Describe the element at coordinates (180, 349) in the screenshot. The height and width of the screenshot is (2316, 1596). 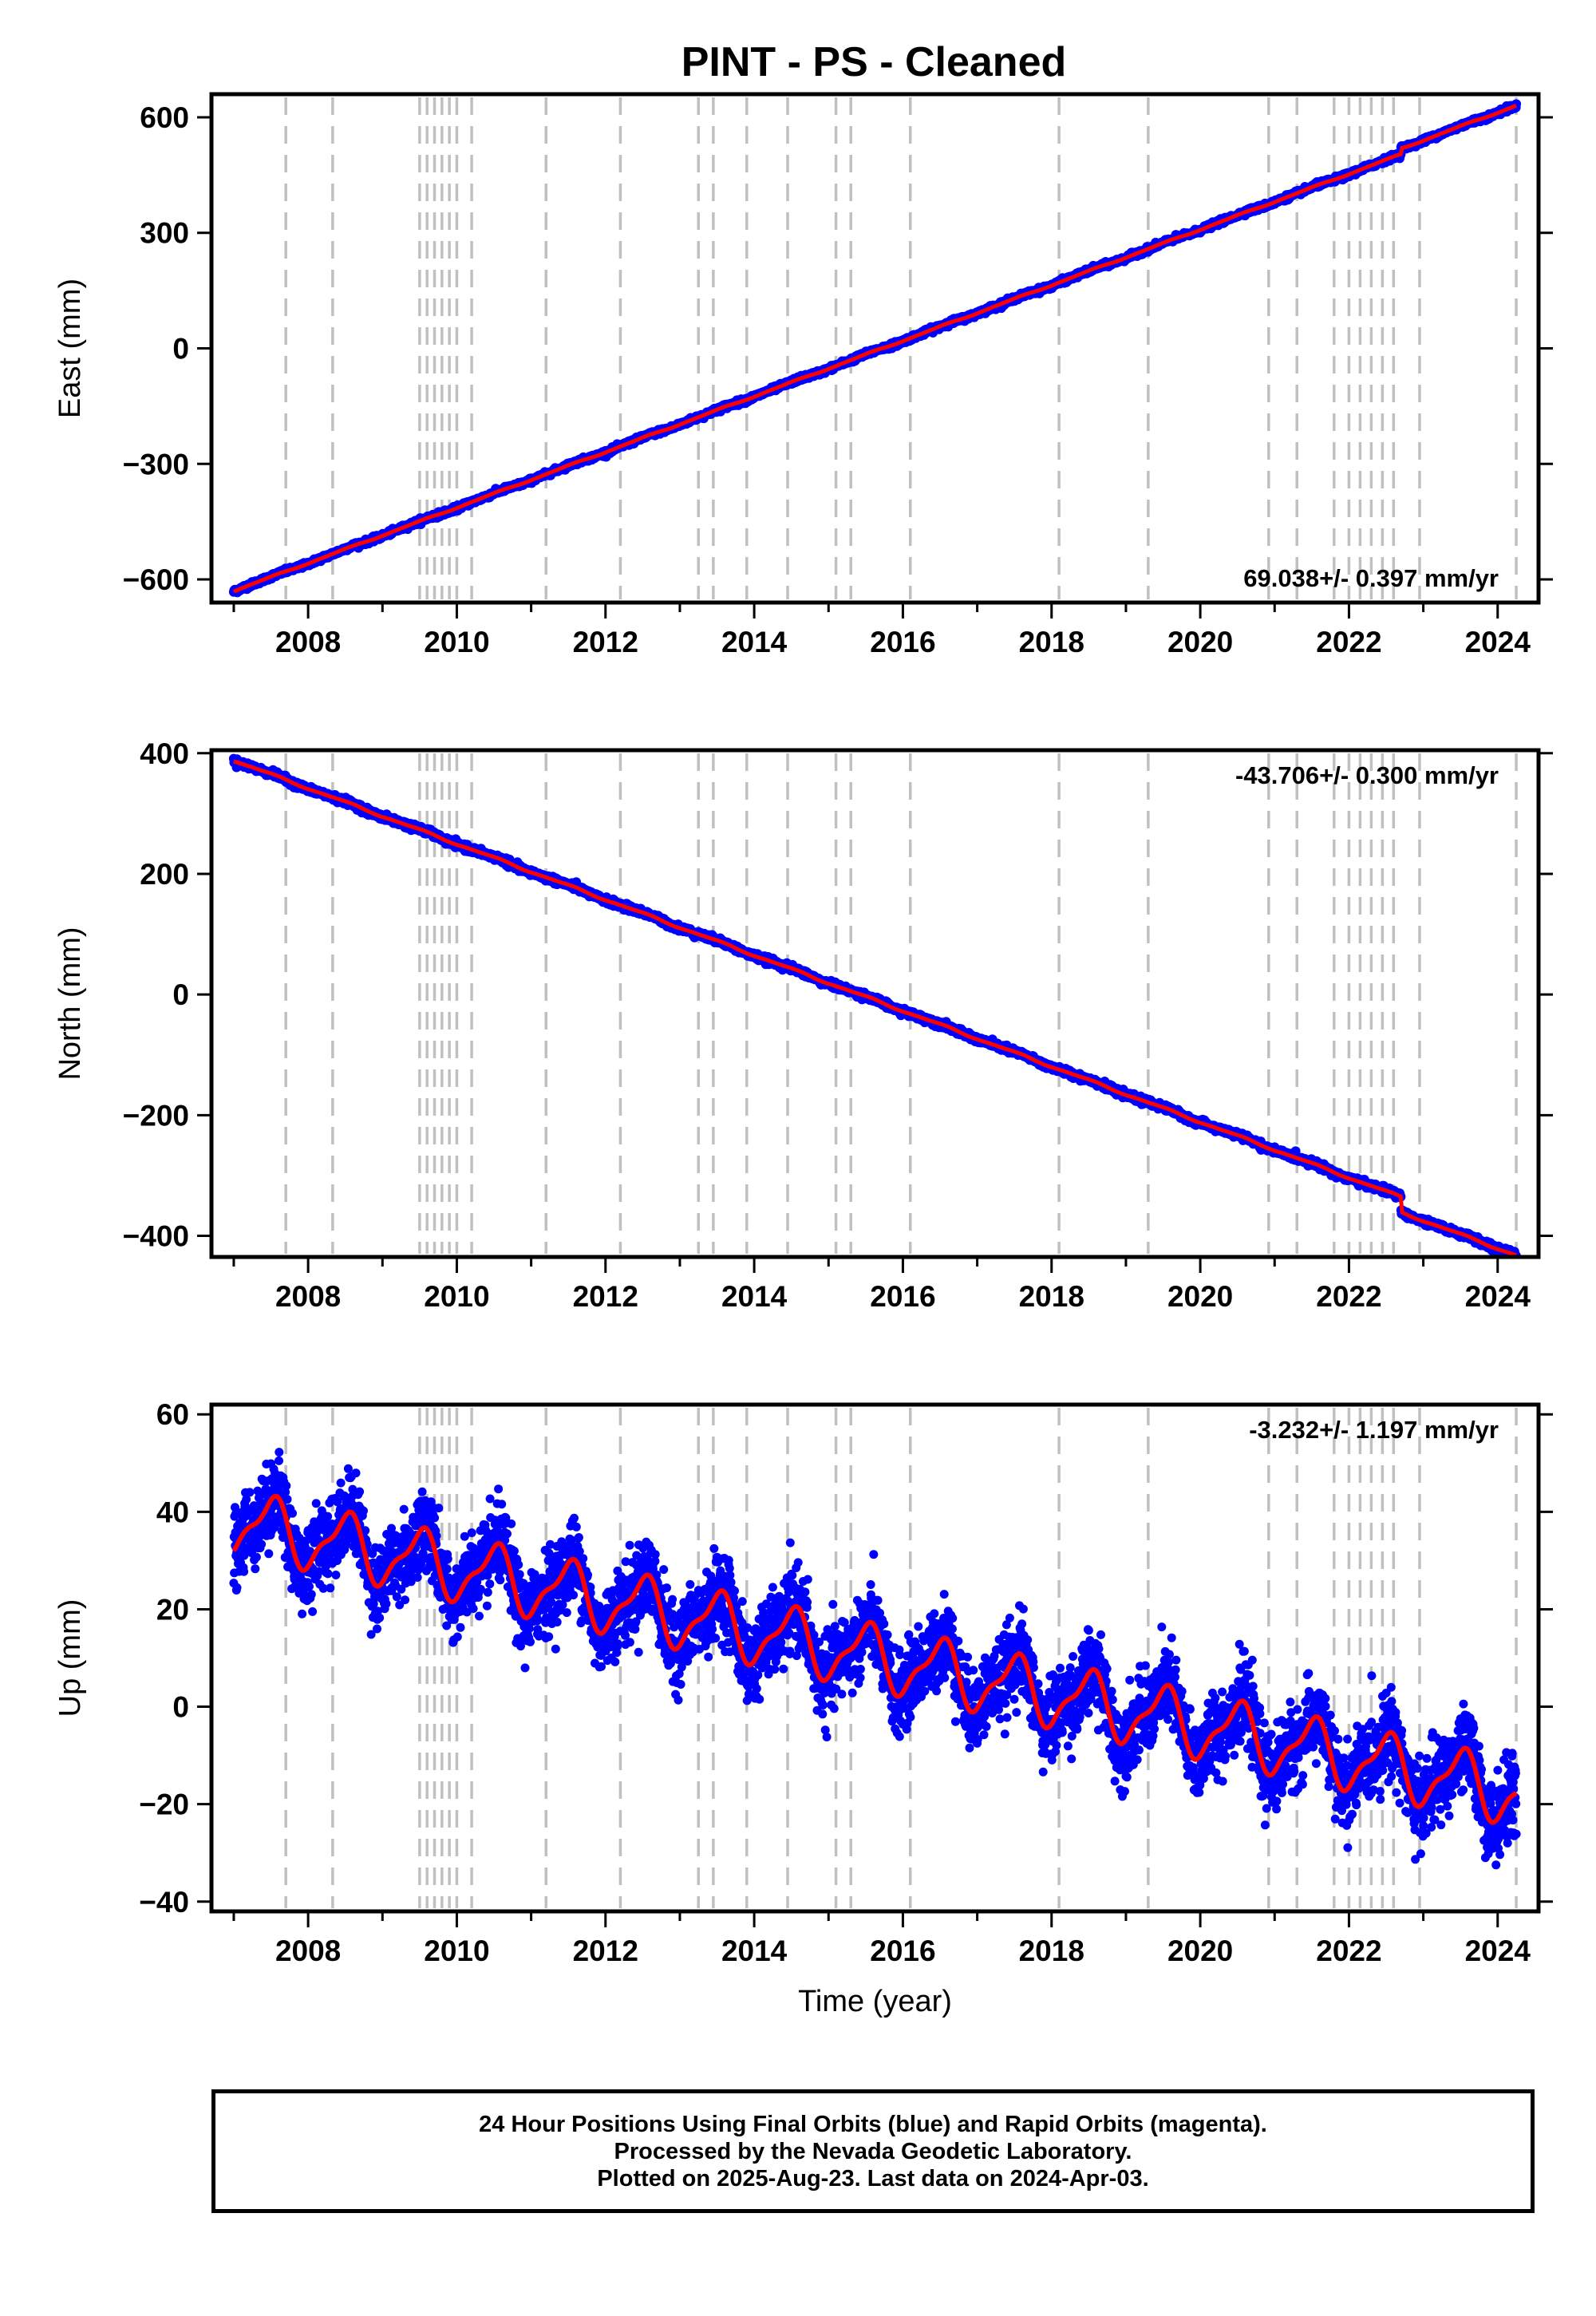
I see `y-tick-label: 0` at that location.